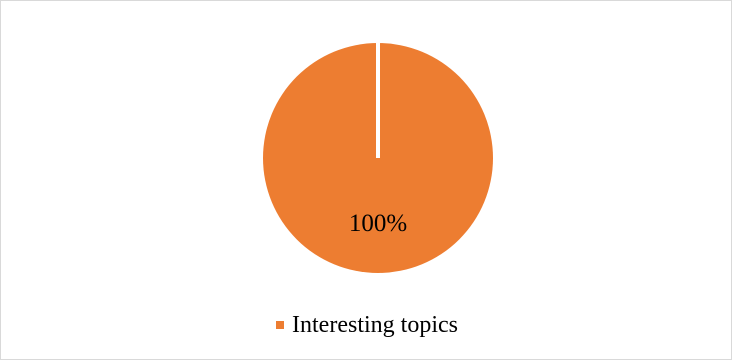 This screenshot has height=361, width=732. Describe the element at coordinates (280, 325) in the screenshot. I see `legend-swatch` at that location.